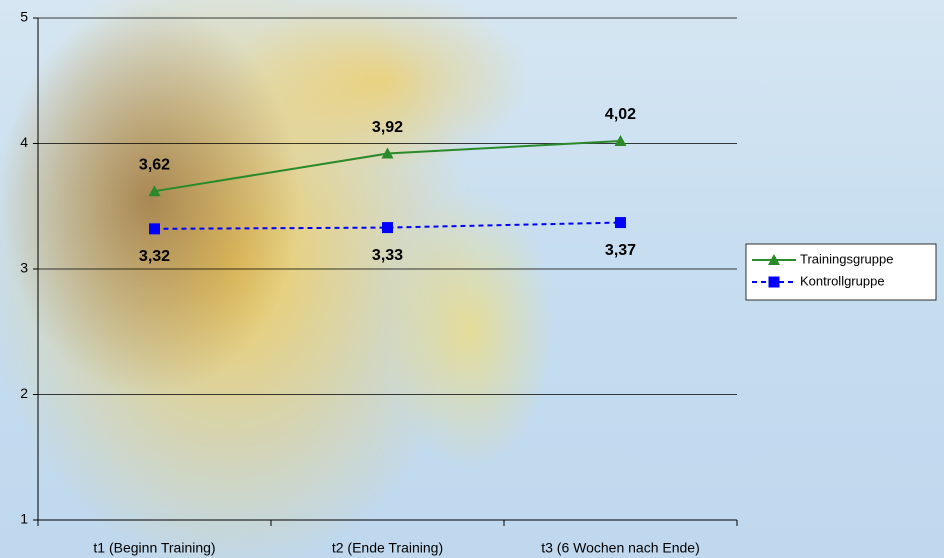  I want to click on legend-label: Kontrollgruppe, so click(842, 280).